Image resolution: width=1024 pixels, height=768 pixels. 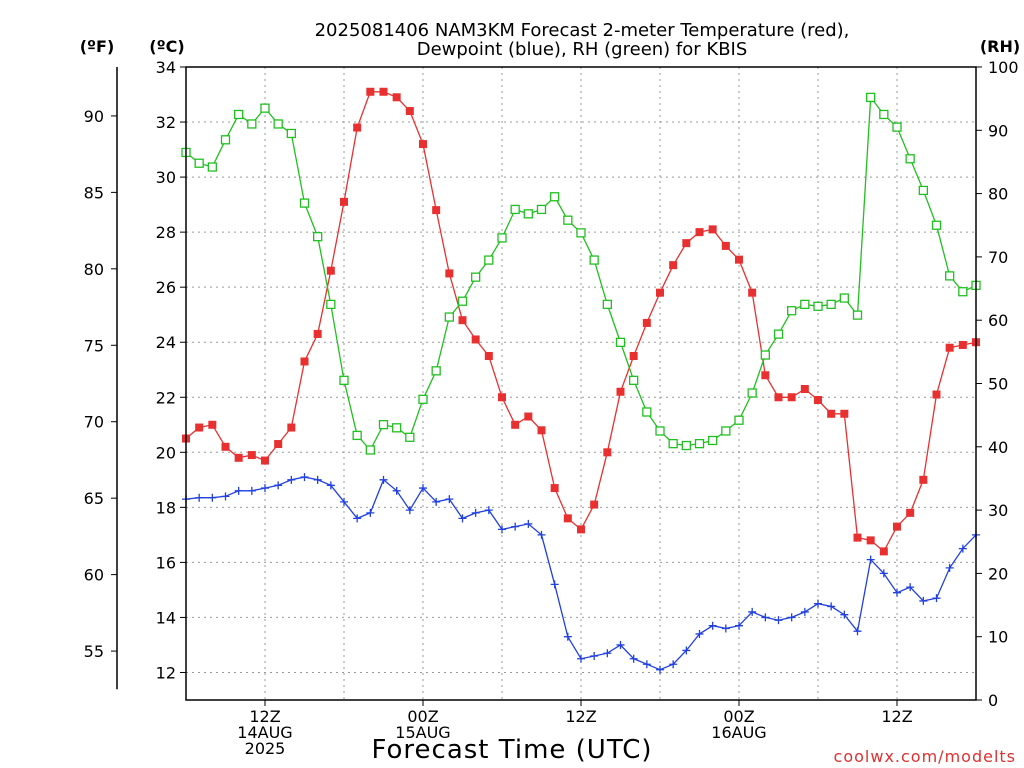 What do you see at coordinates (166, 46) in the screenshot?
I see `celsius-unit-label: (ºC)` at bounding box center [166, 46].